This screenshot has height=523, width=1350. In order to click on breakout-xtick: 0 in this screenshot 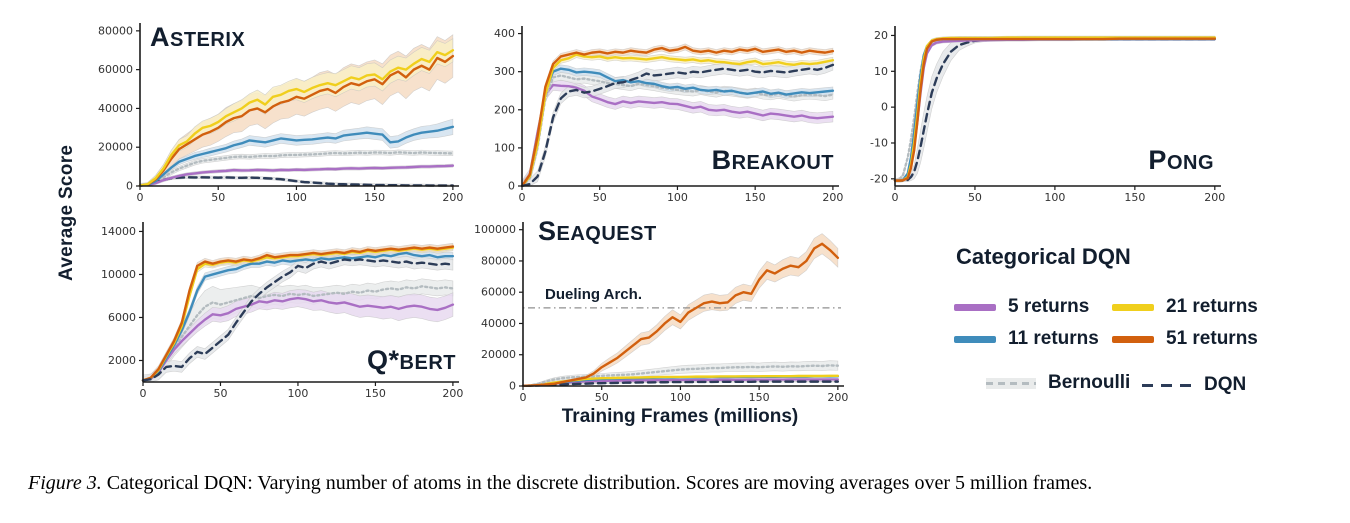, I will do `click(522, 197)`.